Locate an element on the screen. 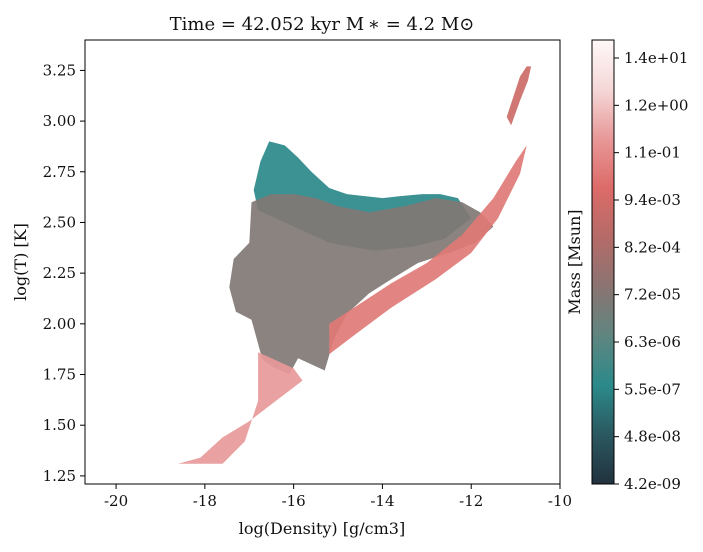 The image size is (703, 552). colorbar-tick-label: 6.3e-06 is located at coordinates (652, 342).